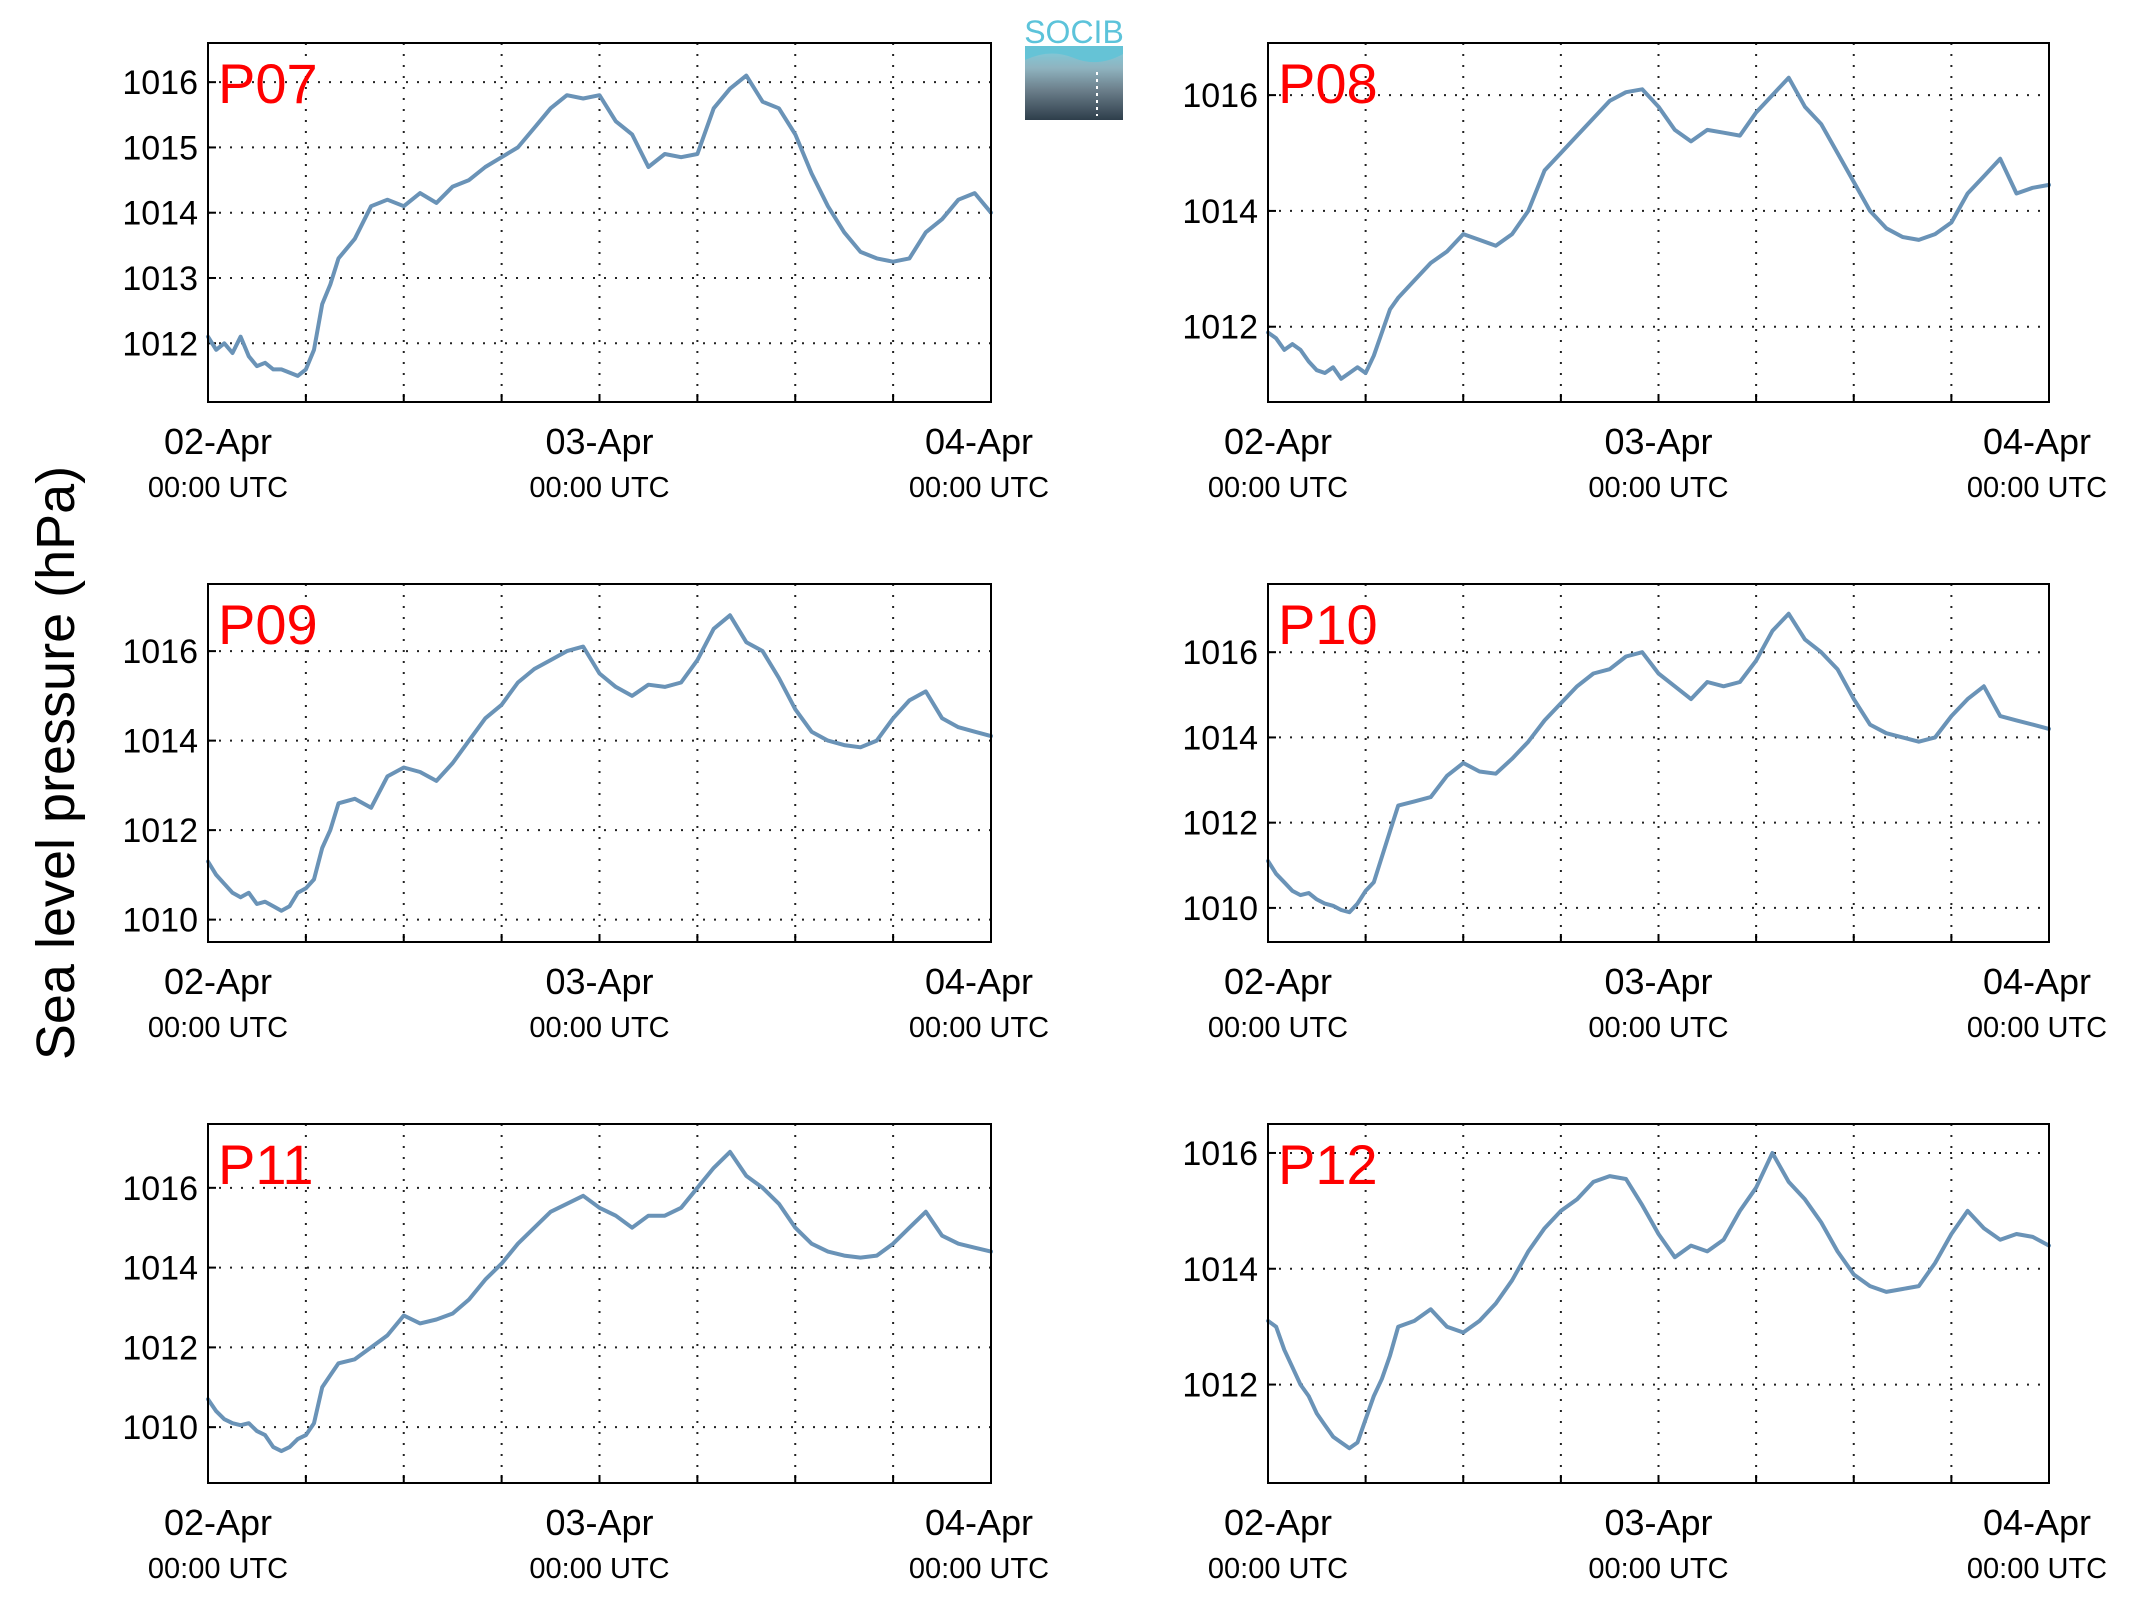  Describe the element at coordinates (268, 624) in the screenshot. I see `panel-title: P09` at that location.